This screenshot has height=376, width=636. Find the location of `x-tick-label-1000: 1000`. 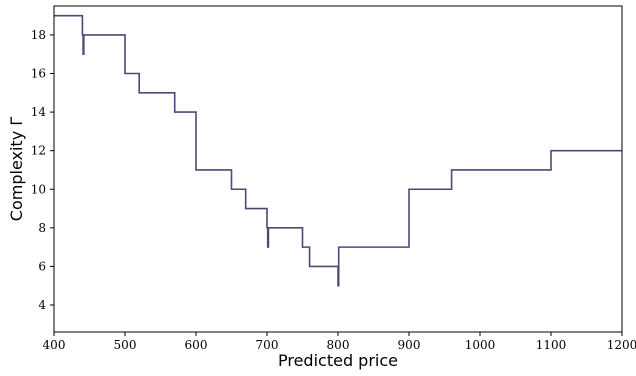

x-tick-label-1000: 1000 is located at coordinates (480, 345).